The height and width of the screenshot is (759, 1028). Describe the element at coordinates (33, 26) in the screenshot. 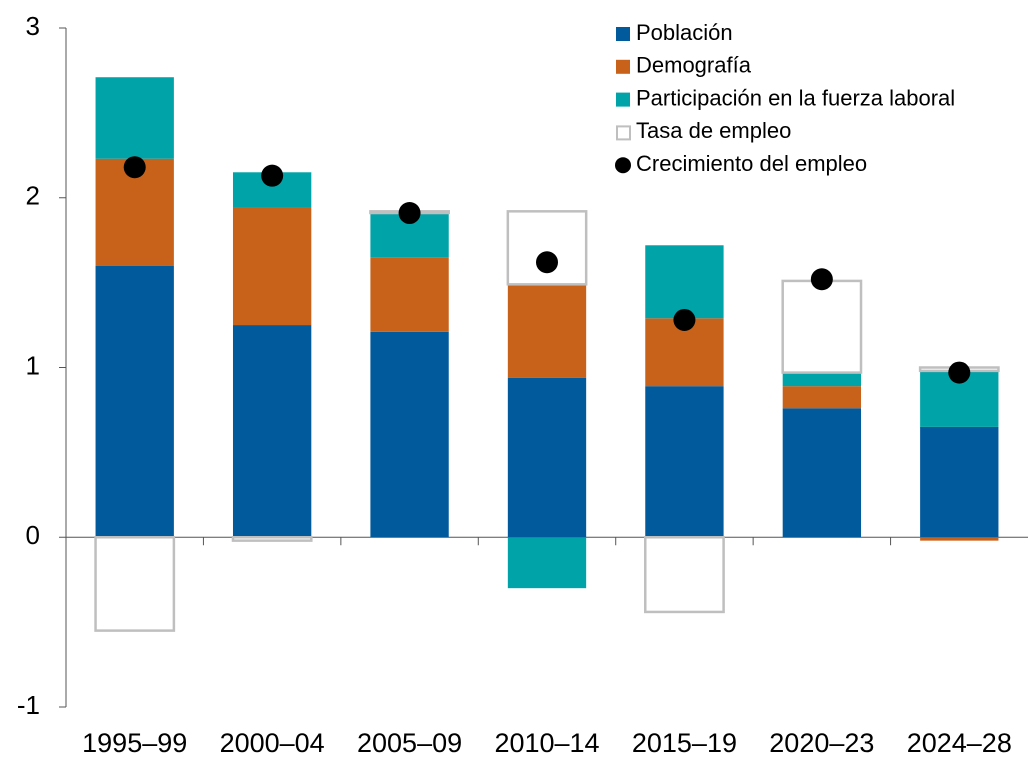

I see `y-tick-label: 3` at that location.